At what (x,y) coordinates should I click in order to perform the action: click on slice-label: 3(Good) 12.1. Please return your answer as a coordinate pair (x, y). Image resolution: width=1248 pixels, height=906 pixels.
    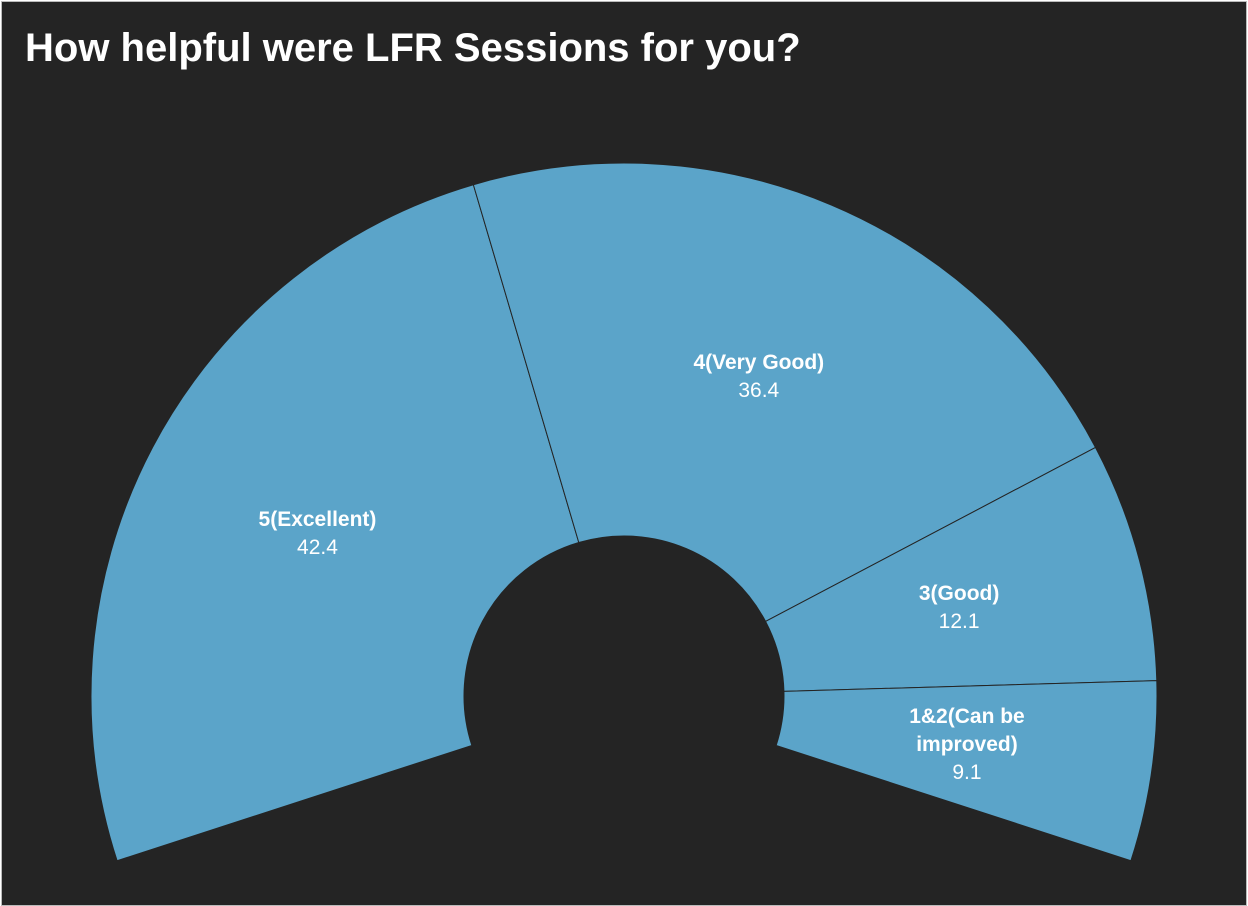
    Looking at the image, I should click on (959, 608).